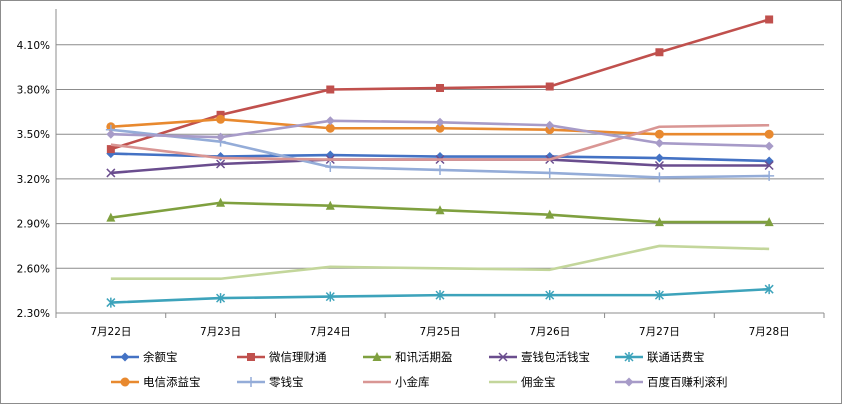 Image resolution: width=842 pixels, height=404 pixels. Describe the element at coordinates (538, 382) in the screenshot. I see `legend-label: 佣金宝` at that location.